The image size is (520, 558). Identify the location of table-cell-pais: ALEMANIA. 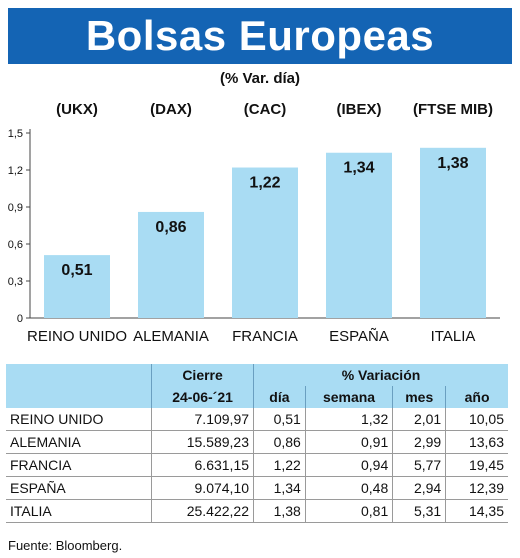
(79, 442).